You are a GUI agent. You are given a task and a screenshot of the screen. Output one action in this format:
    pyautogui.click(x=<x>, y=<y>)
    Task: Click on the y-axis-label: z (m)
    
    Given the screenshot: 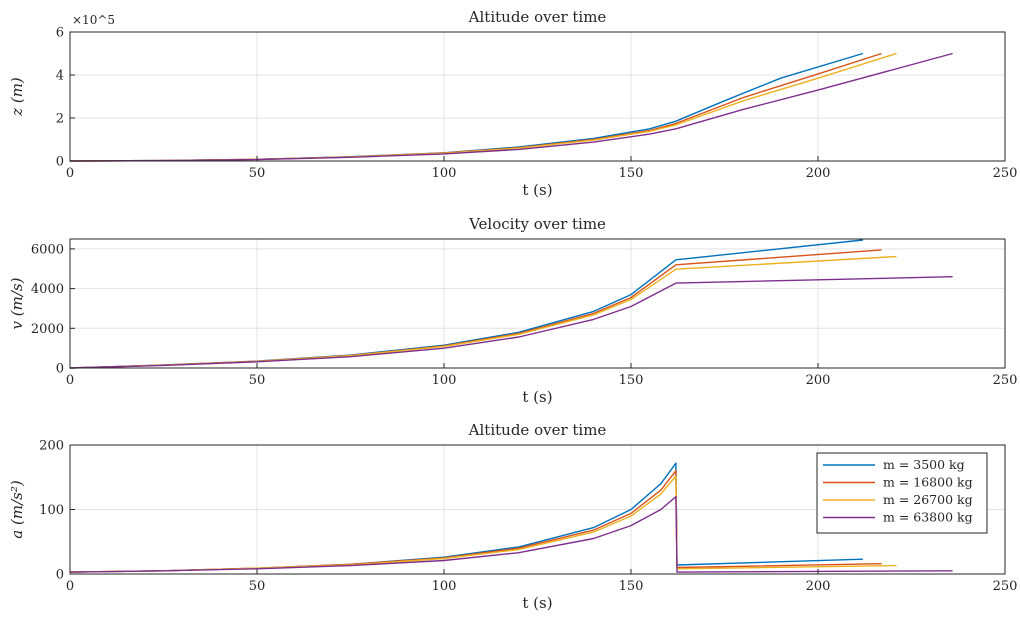 What is the action you would take?
    pyautogui.click(x=17, y=97)
    